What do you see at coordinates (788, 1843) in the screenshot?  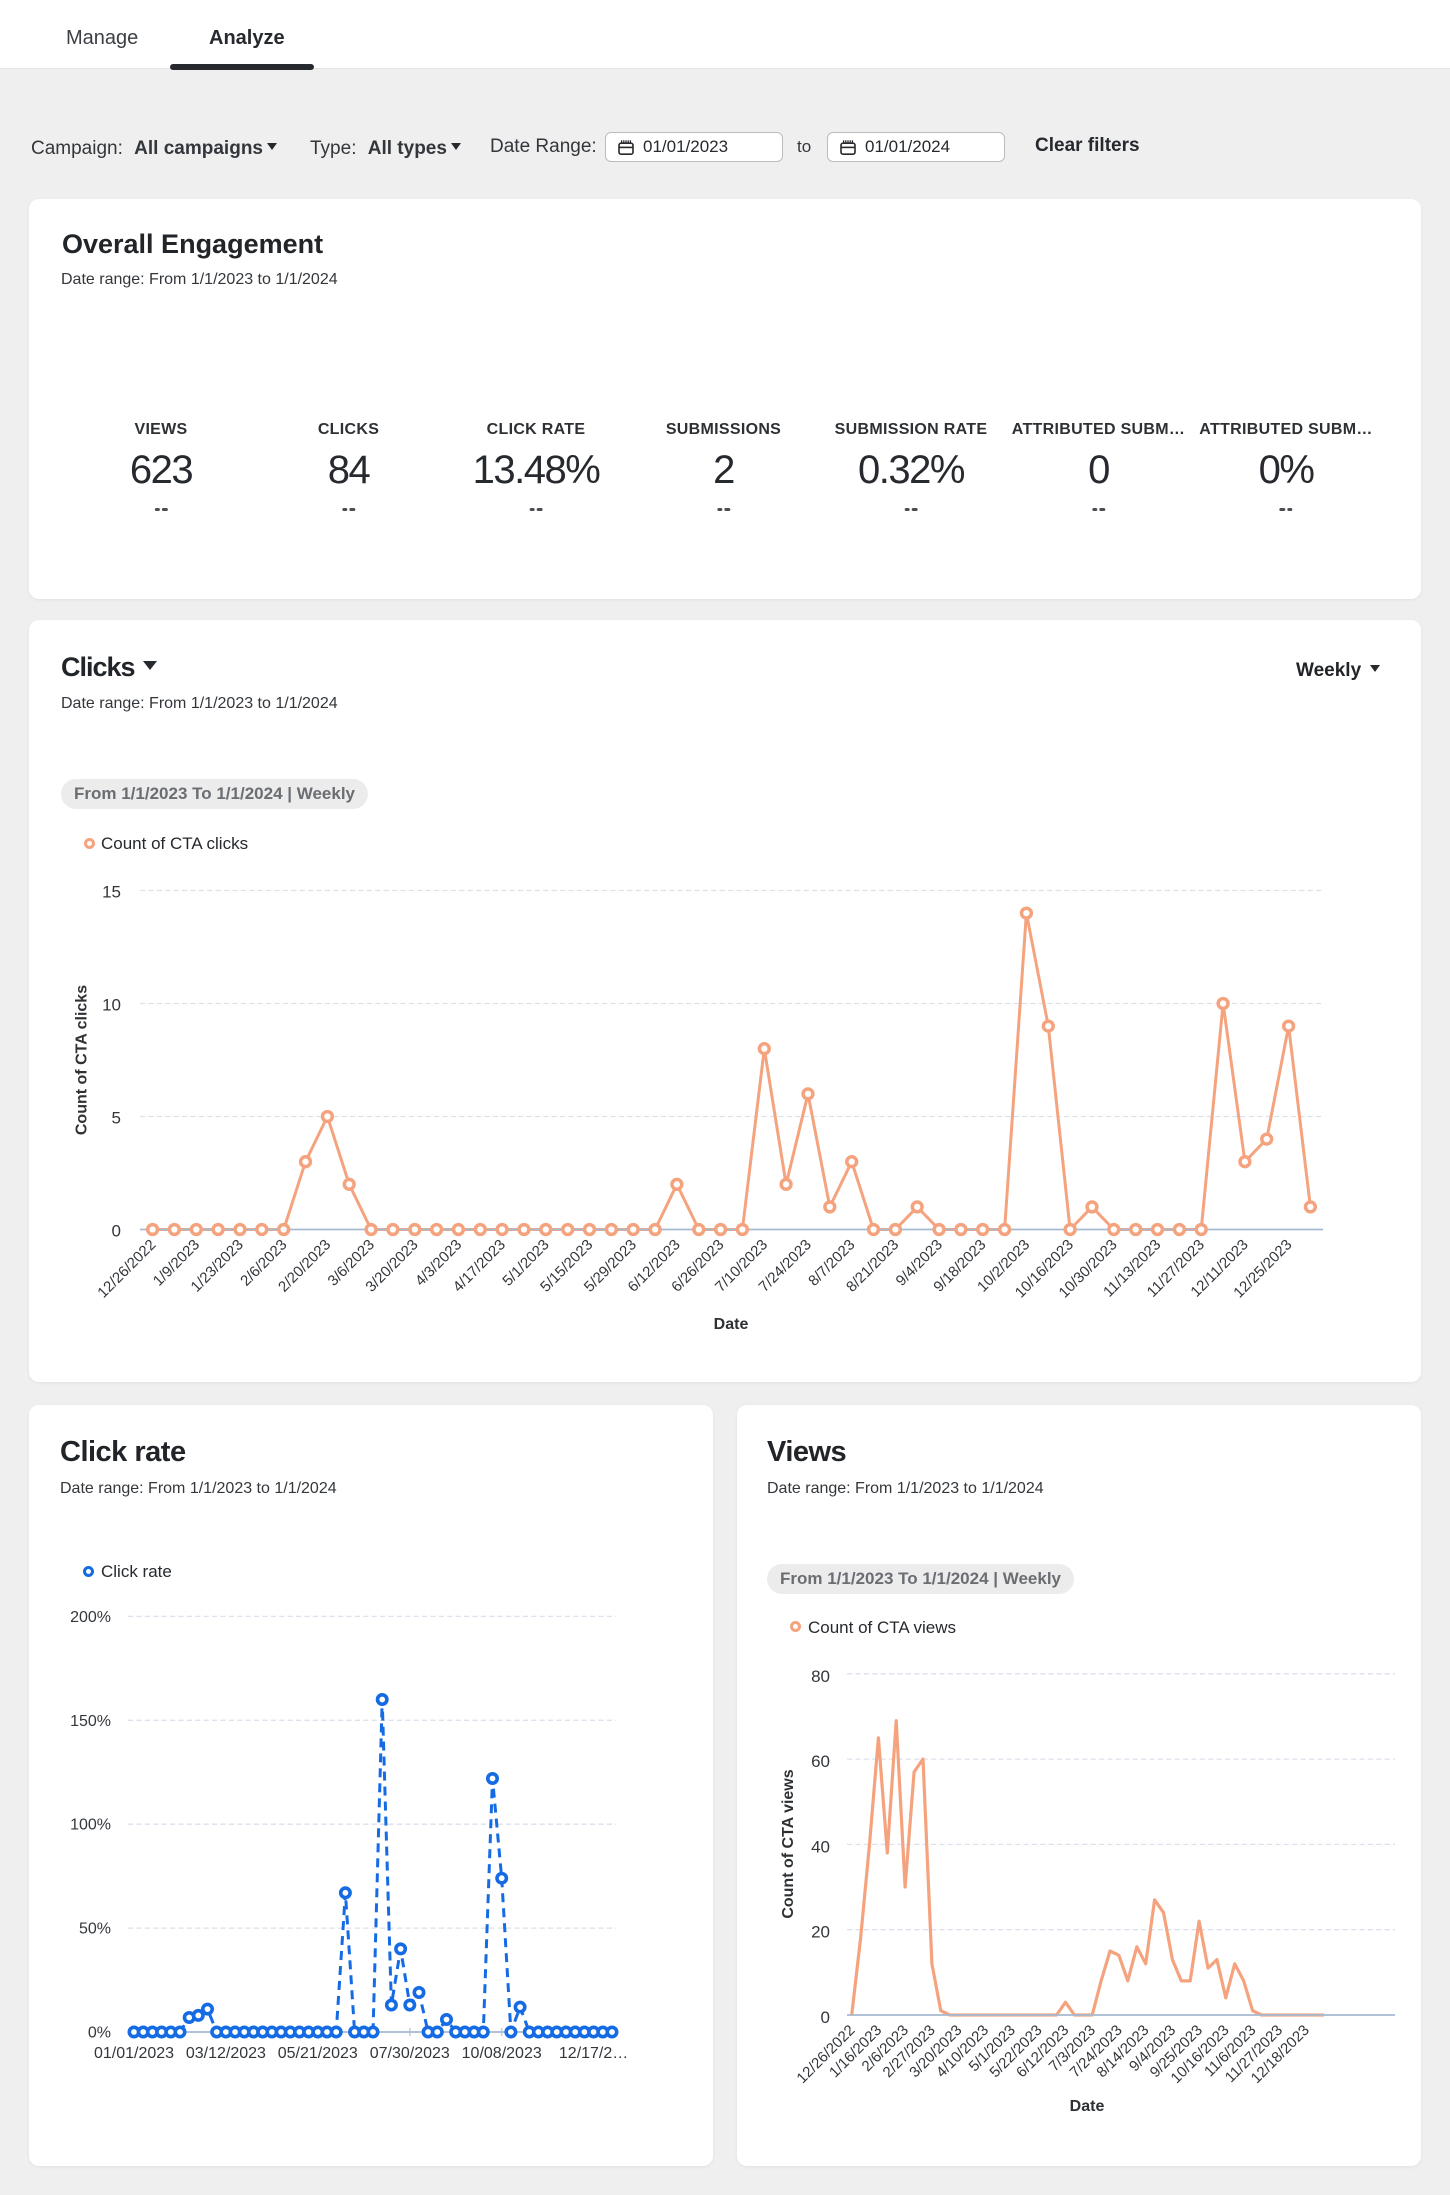 I see `svg-text: Count of CTA views` at bounding box center [788, 1843].